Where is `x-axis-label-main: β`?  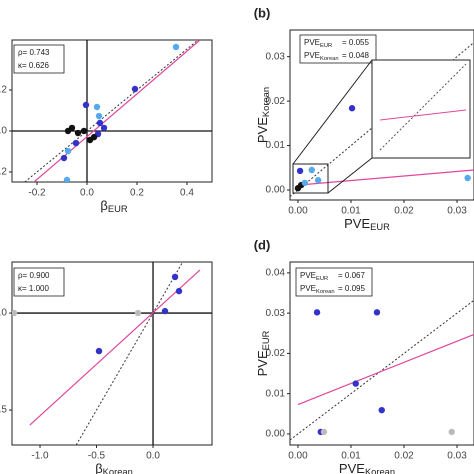 x-axis-label-main: β is located at coordinates (98, 467).